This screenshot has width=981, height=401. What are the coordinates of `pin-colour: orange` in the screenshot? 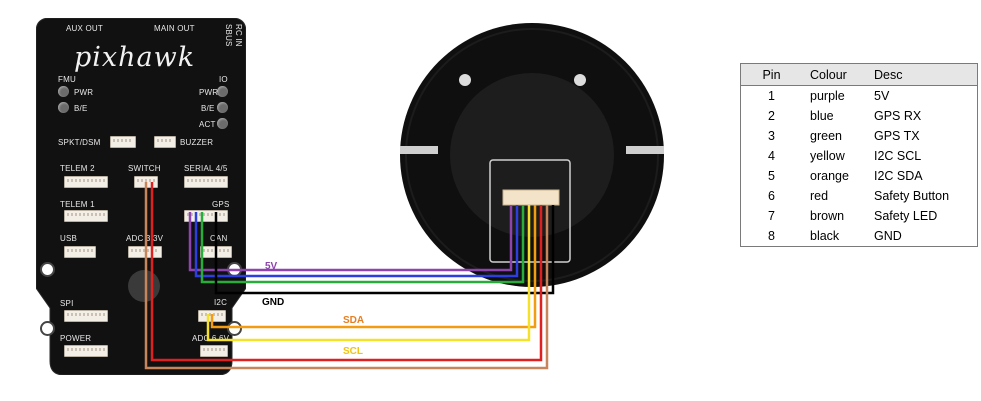 It's located at (829, 176).